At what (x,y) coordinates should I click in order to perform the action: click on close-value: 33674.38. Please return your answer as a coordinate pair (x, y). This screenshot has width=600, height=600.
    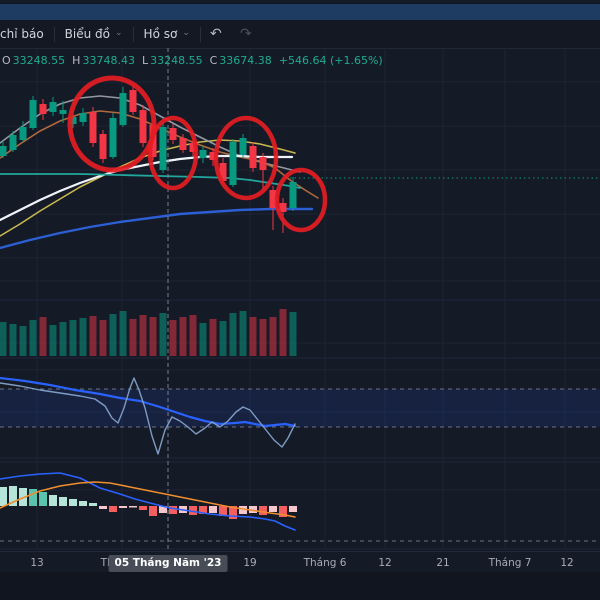
    Looking at the image, I should click on (245, 60).